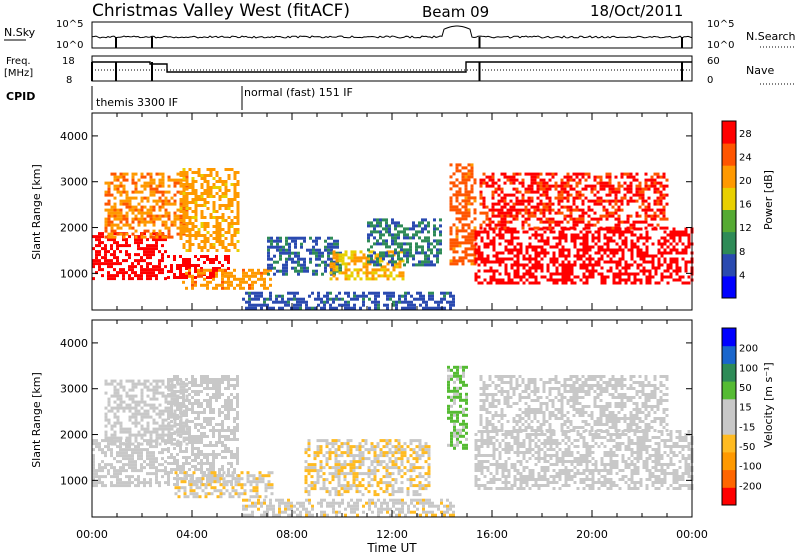  I want to click on power-colorbar-segment, so click(729, 221).